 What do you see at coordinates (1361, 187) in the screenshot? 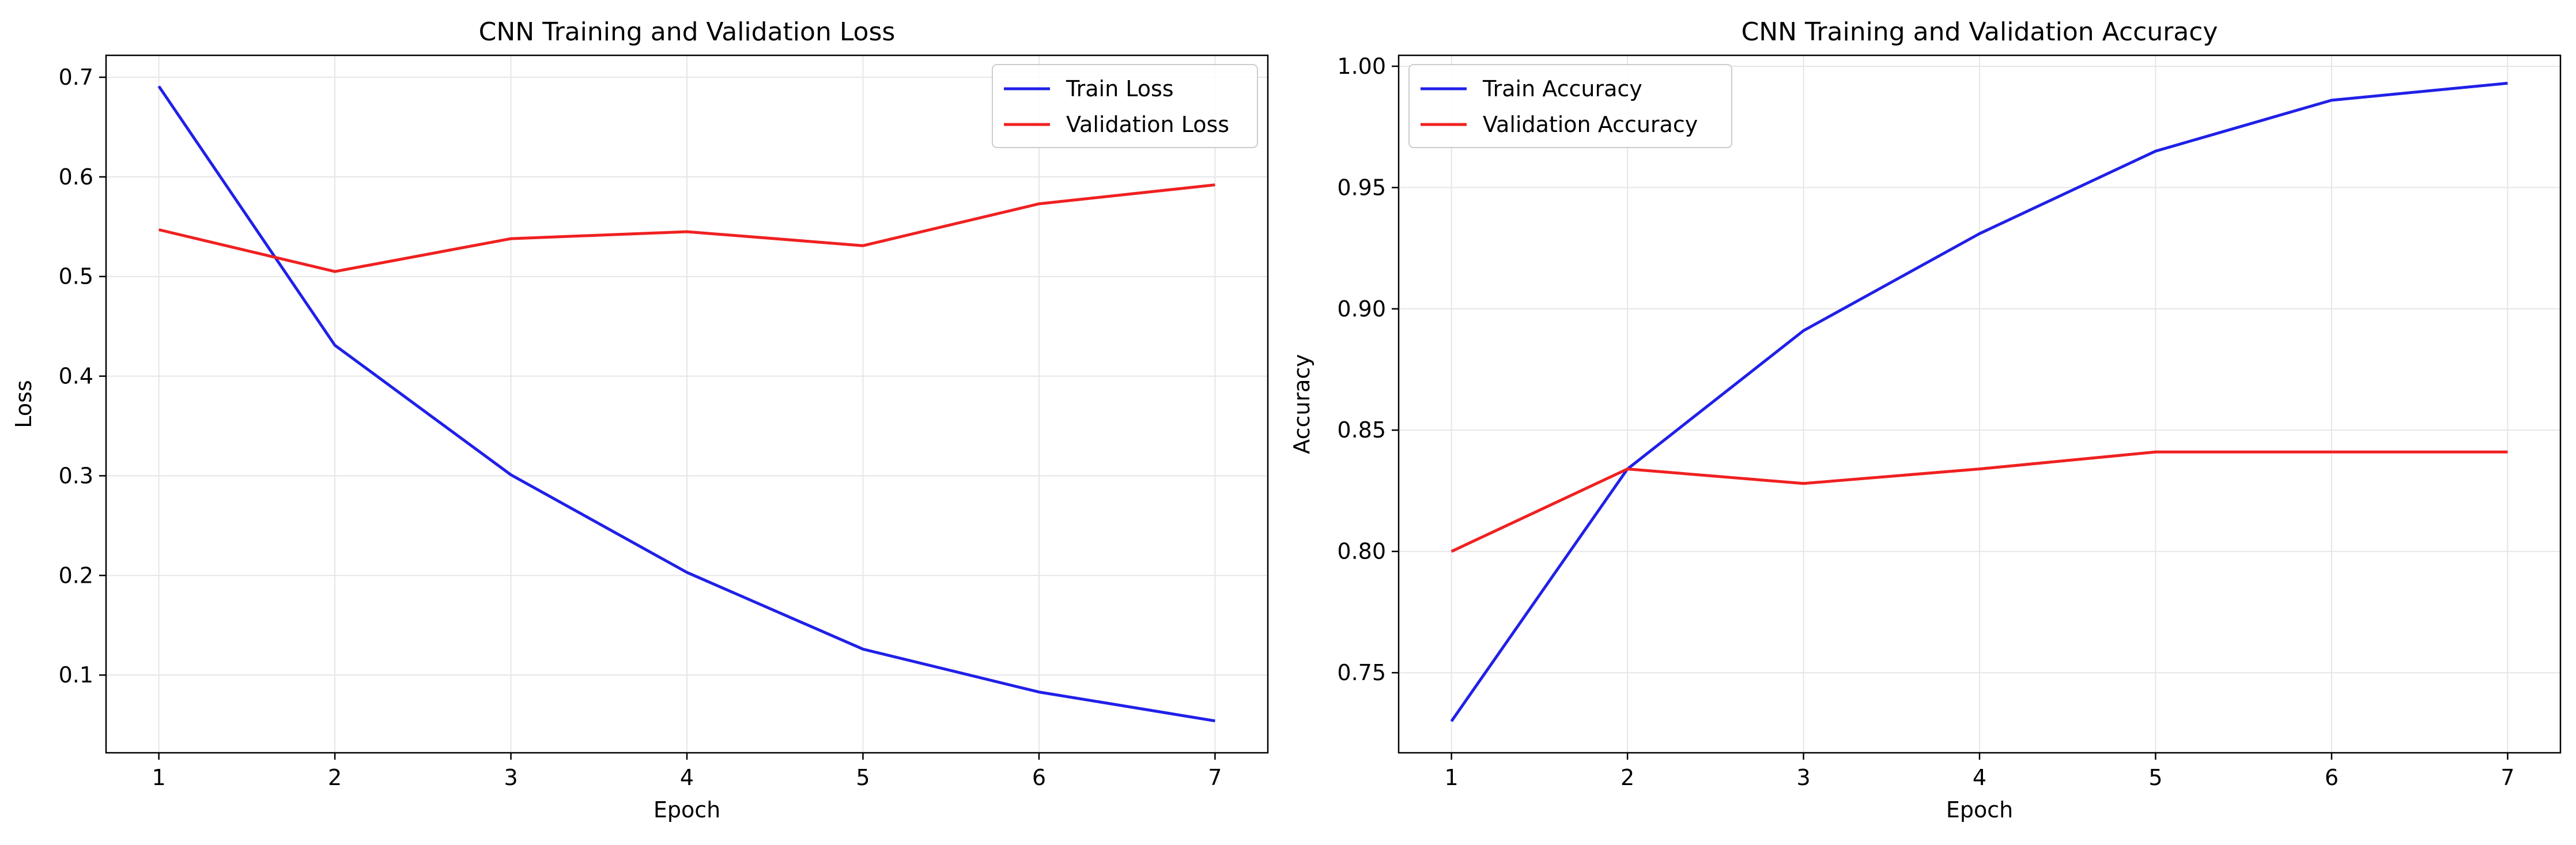
I see `y-tick-label: 0.95` at bounding box center [1361, 187].